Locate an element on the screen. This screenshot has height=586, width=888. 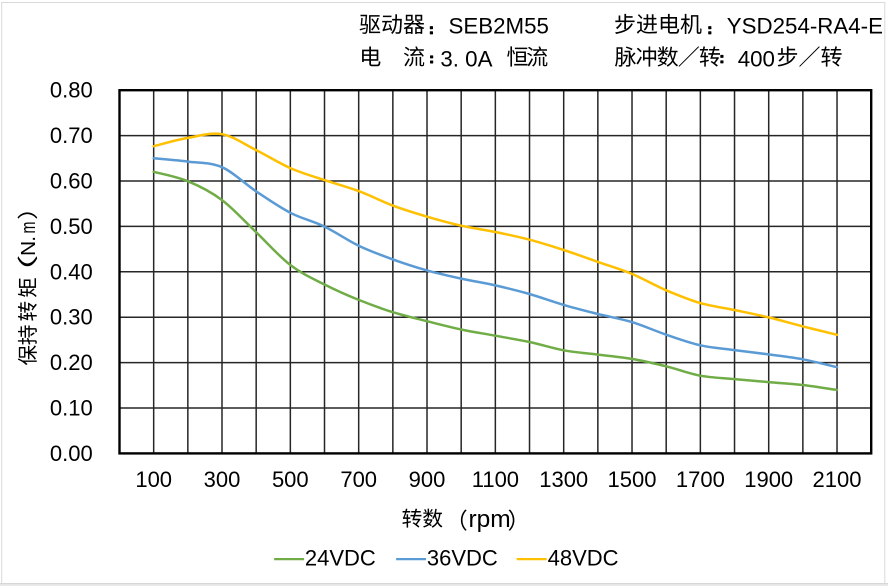
svg-text: 0.30 is located at coordinates (71, 317).